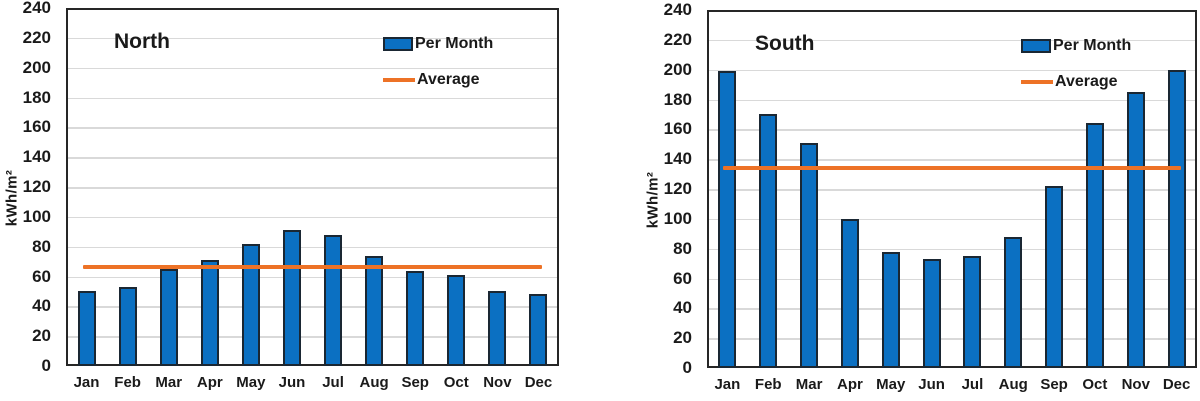  What do you see at coordinates (952, 130) in the screenshot?
I see `gridline-y160` at bounding box center [952, 130].